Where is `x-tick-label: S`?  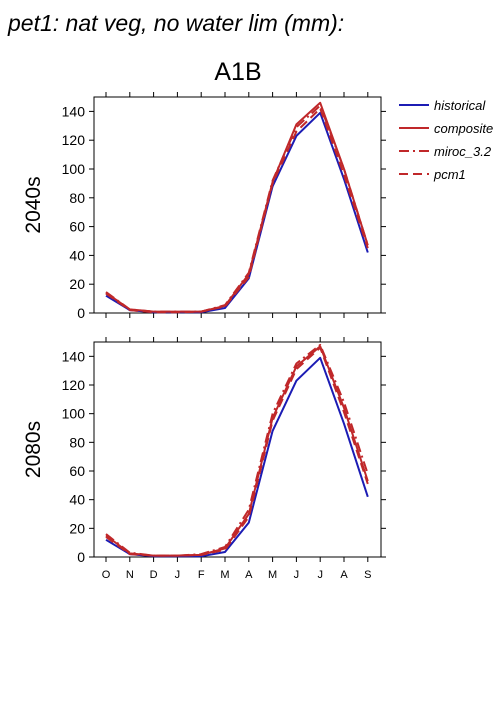 x-tick-label: S is located at coordinates (367, 575).